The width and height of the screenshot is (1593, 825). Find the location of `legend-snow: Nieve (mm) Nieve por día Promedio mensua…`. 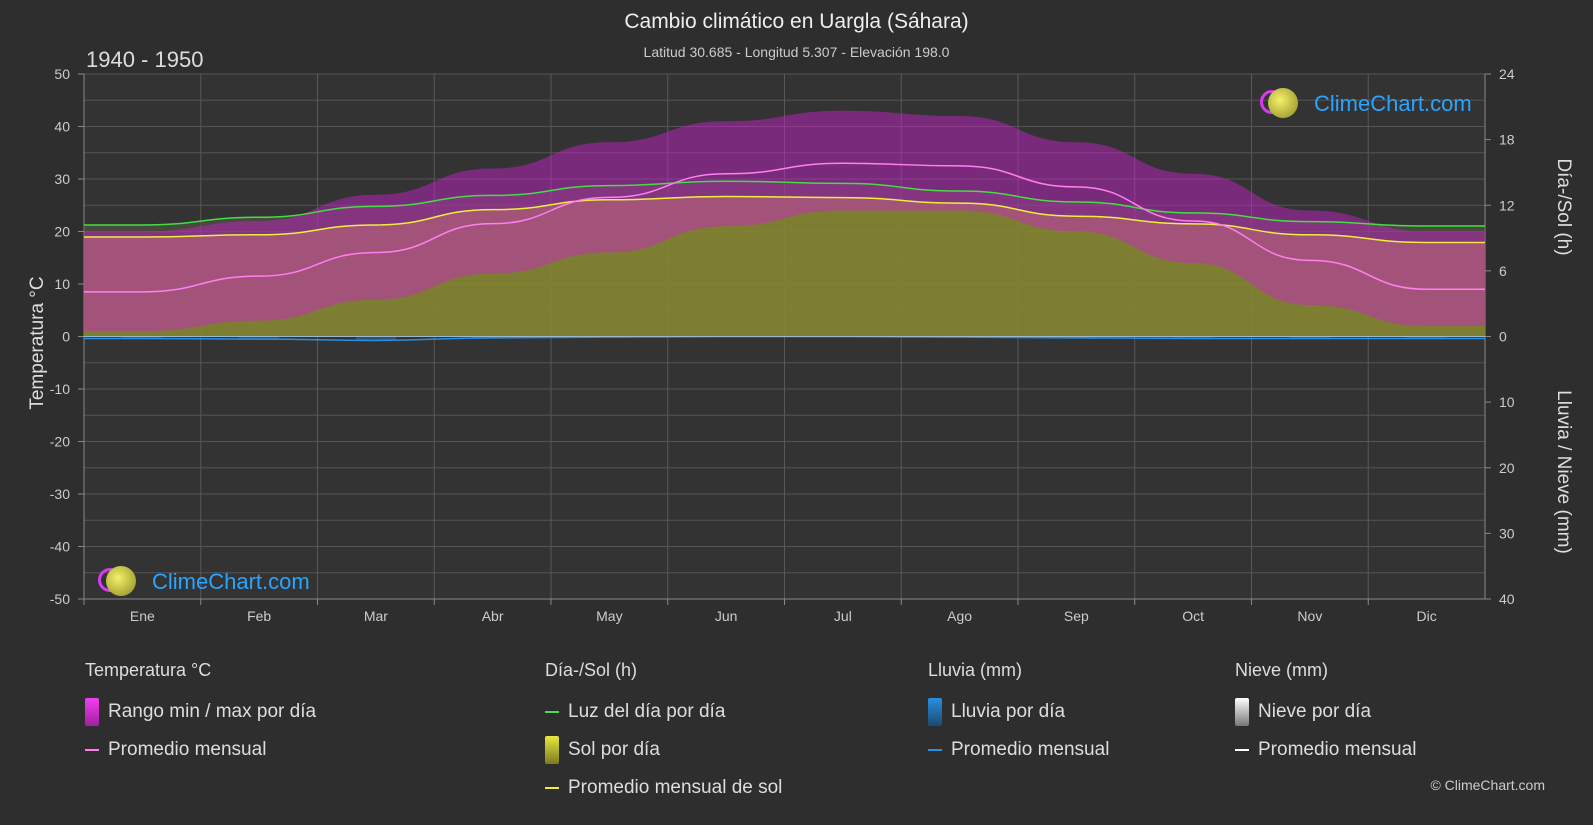

legend-snow: Nieve (mm) Nieve por día Promedio mensua… is located at coordinates (1325, 714).